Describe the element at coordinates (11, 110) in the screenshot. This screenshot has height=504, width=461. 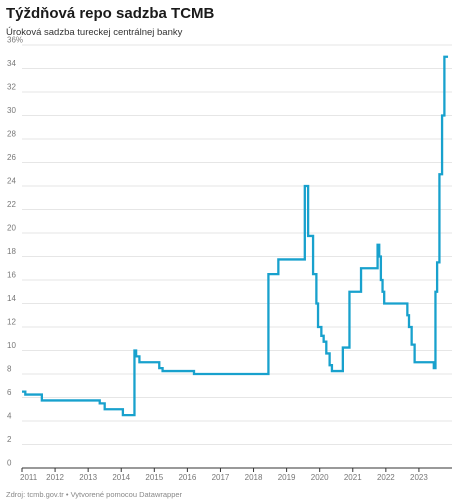
I see `y-tick-label: 30` at that location.